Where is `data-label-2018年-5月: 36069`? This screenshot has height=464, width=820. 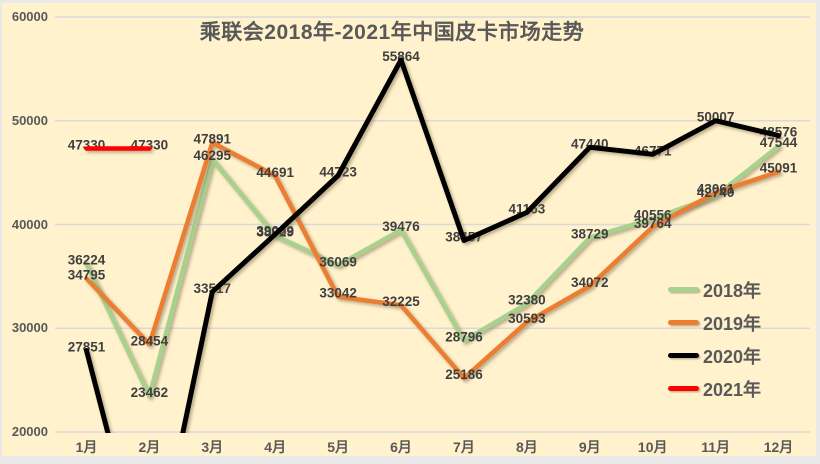 data-label-2018年-5月: 36069 is located at coordinates (338, 261).